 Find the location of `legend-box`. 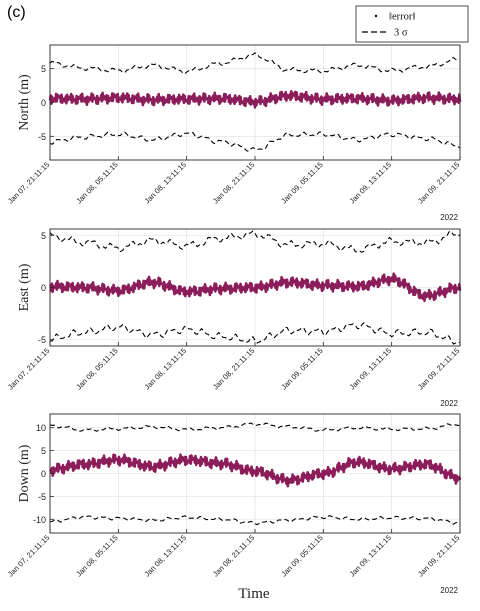

legend-box is located at coordinates (412, 24).